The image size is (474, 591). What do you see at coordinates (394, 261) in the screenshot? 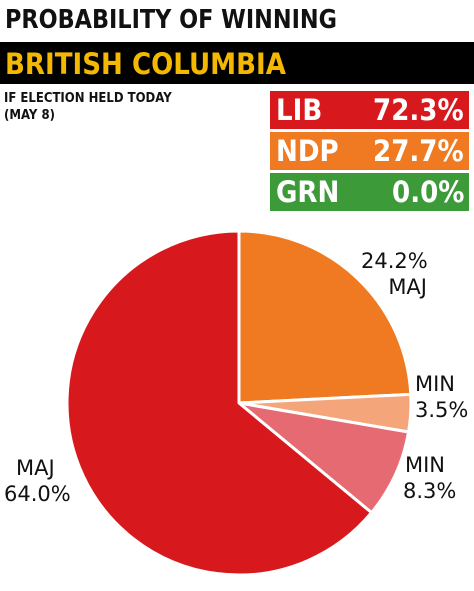
I see `slice-value: 24.2%` at bounding box center [394, 261].